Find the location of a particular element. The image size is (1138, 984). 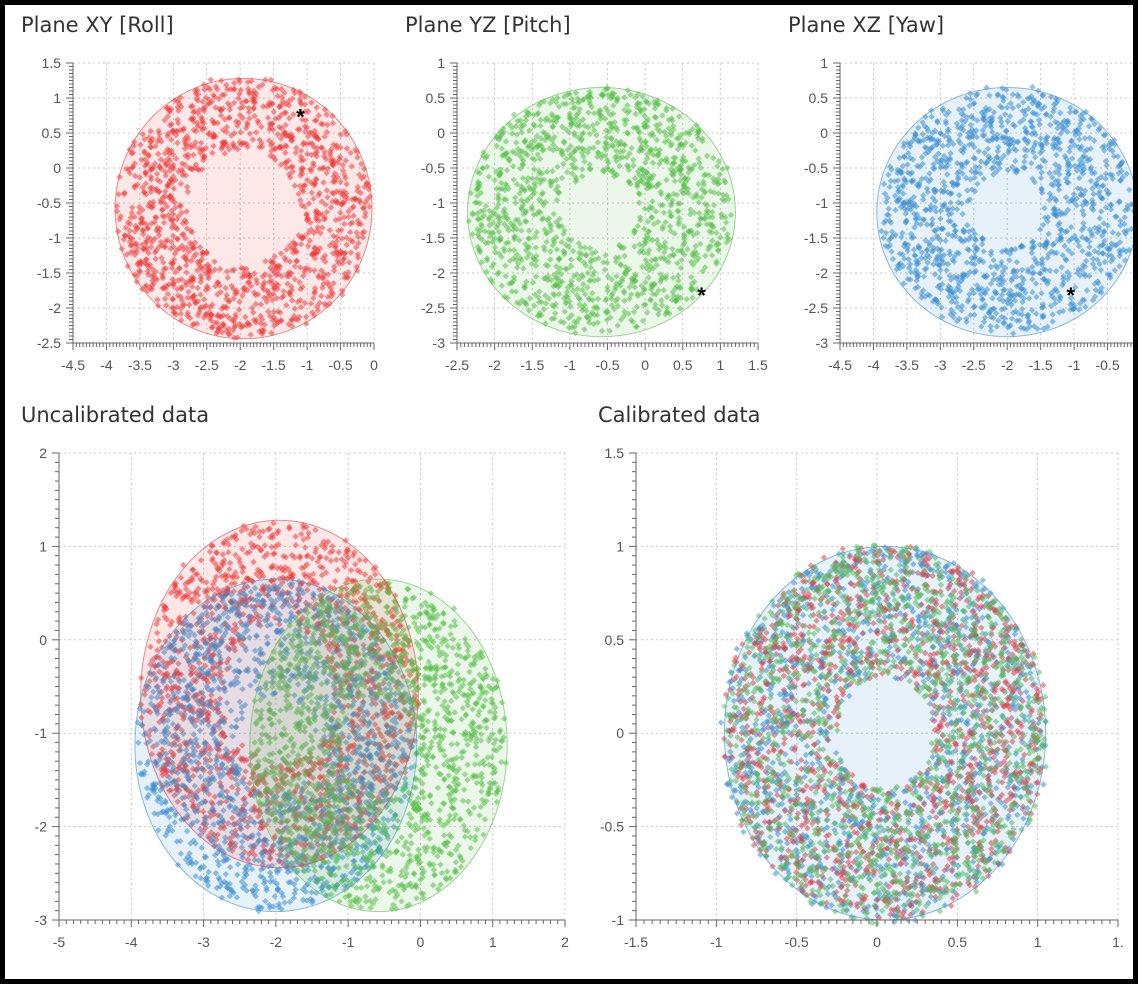

y-tick-label: 0.5 is located at coordinates (436, 98).